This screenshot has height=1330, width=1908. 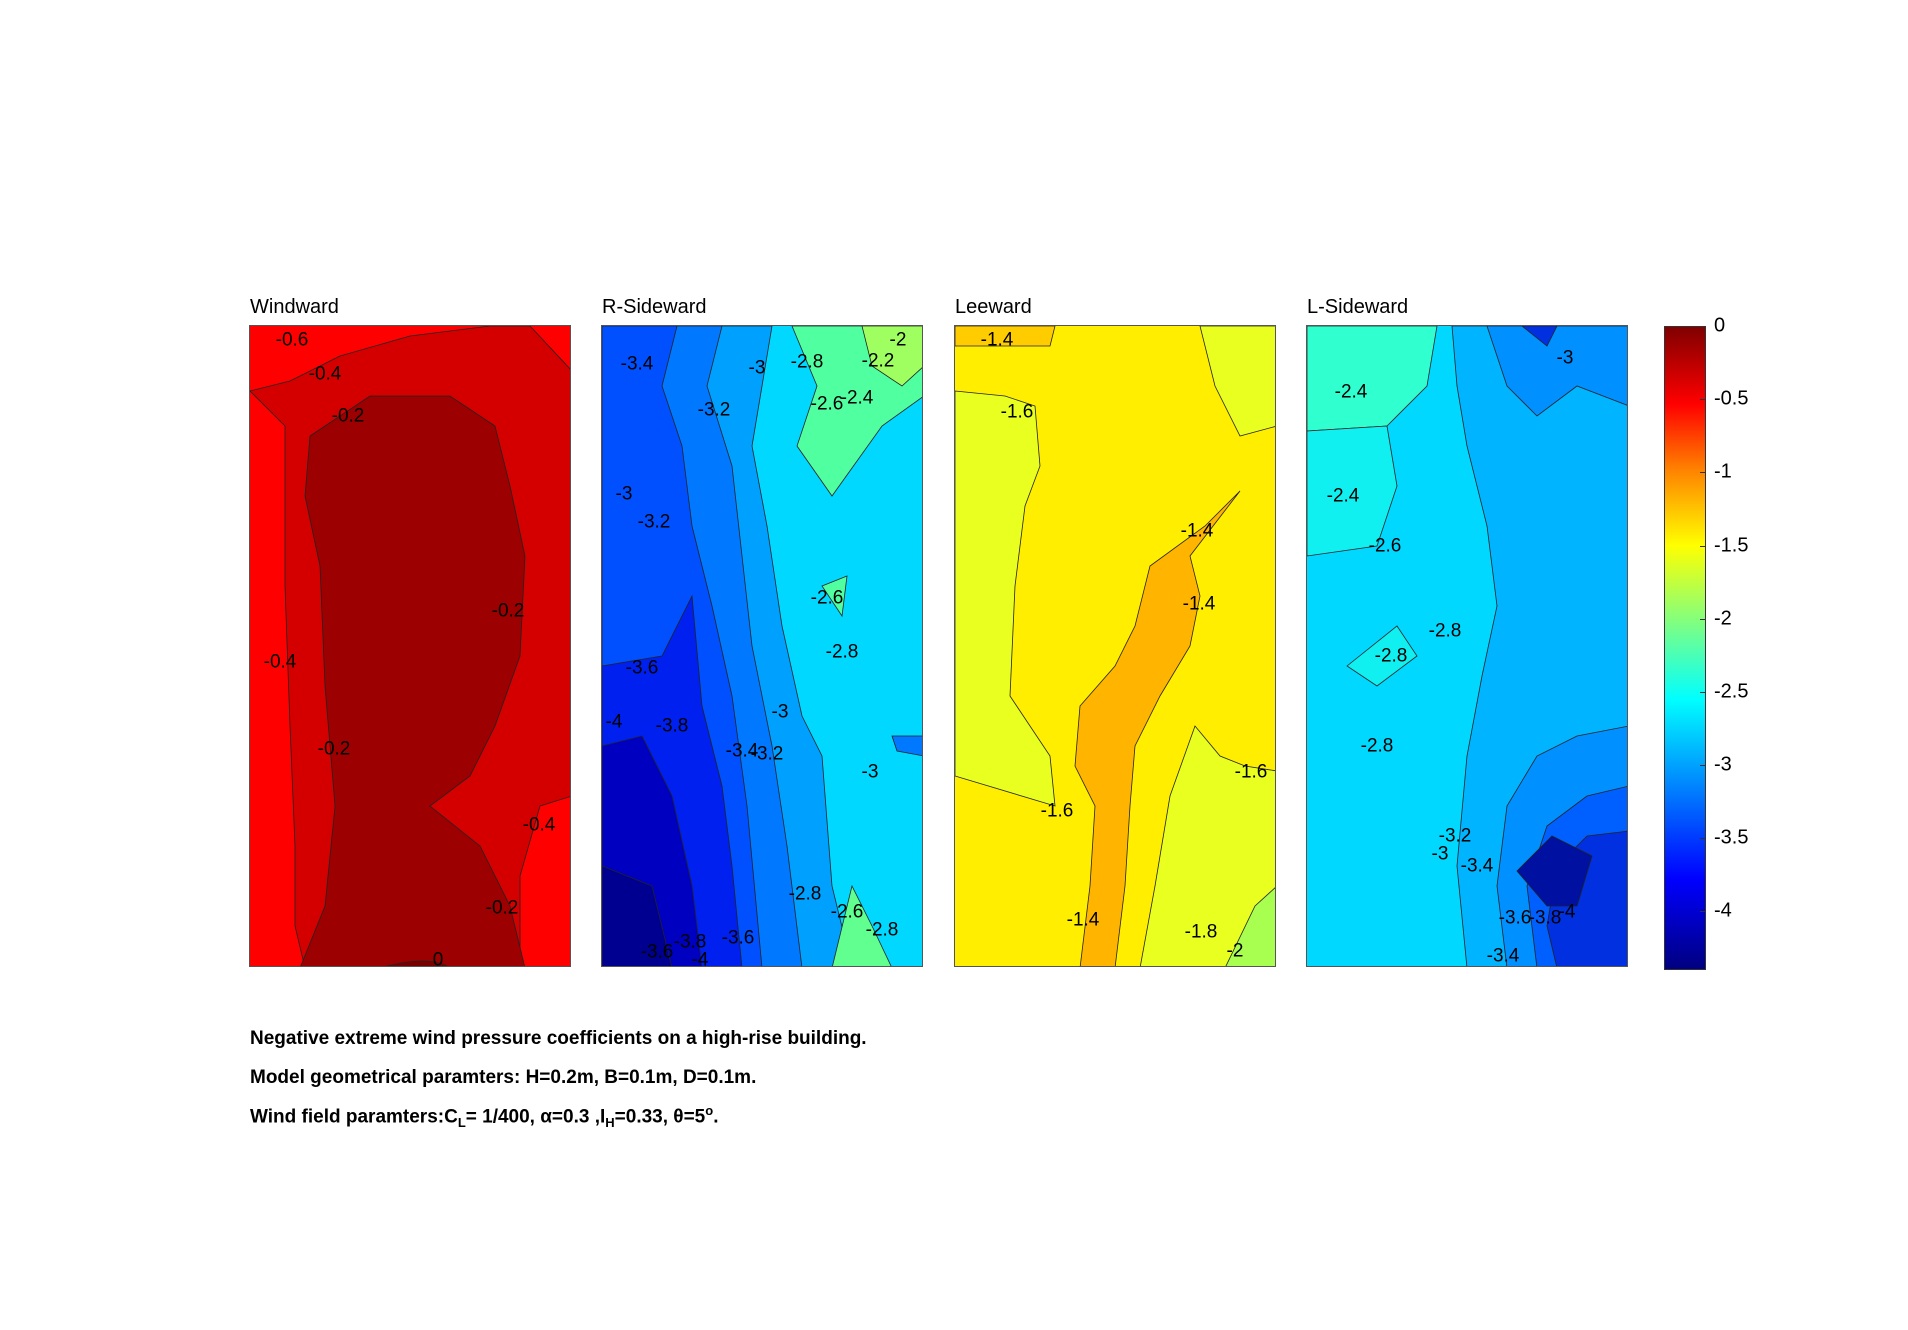 What do you see at coordinates (660, 1117) in the screenshot?
I see `caption-line-3-rest: =0.33, θ=5` at bounding box center [660, 1117].